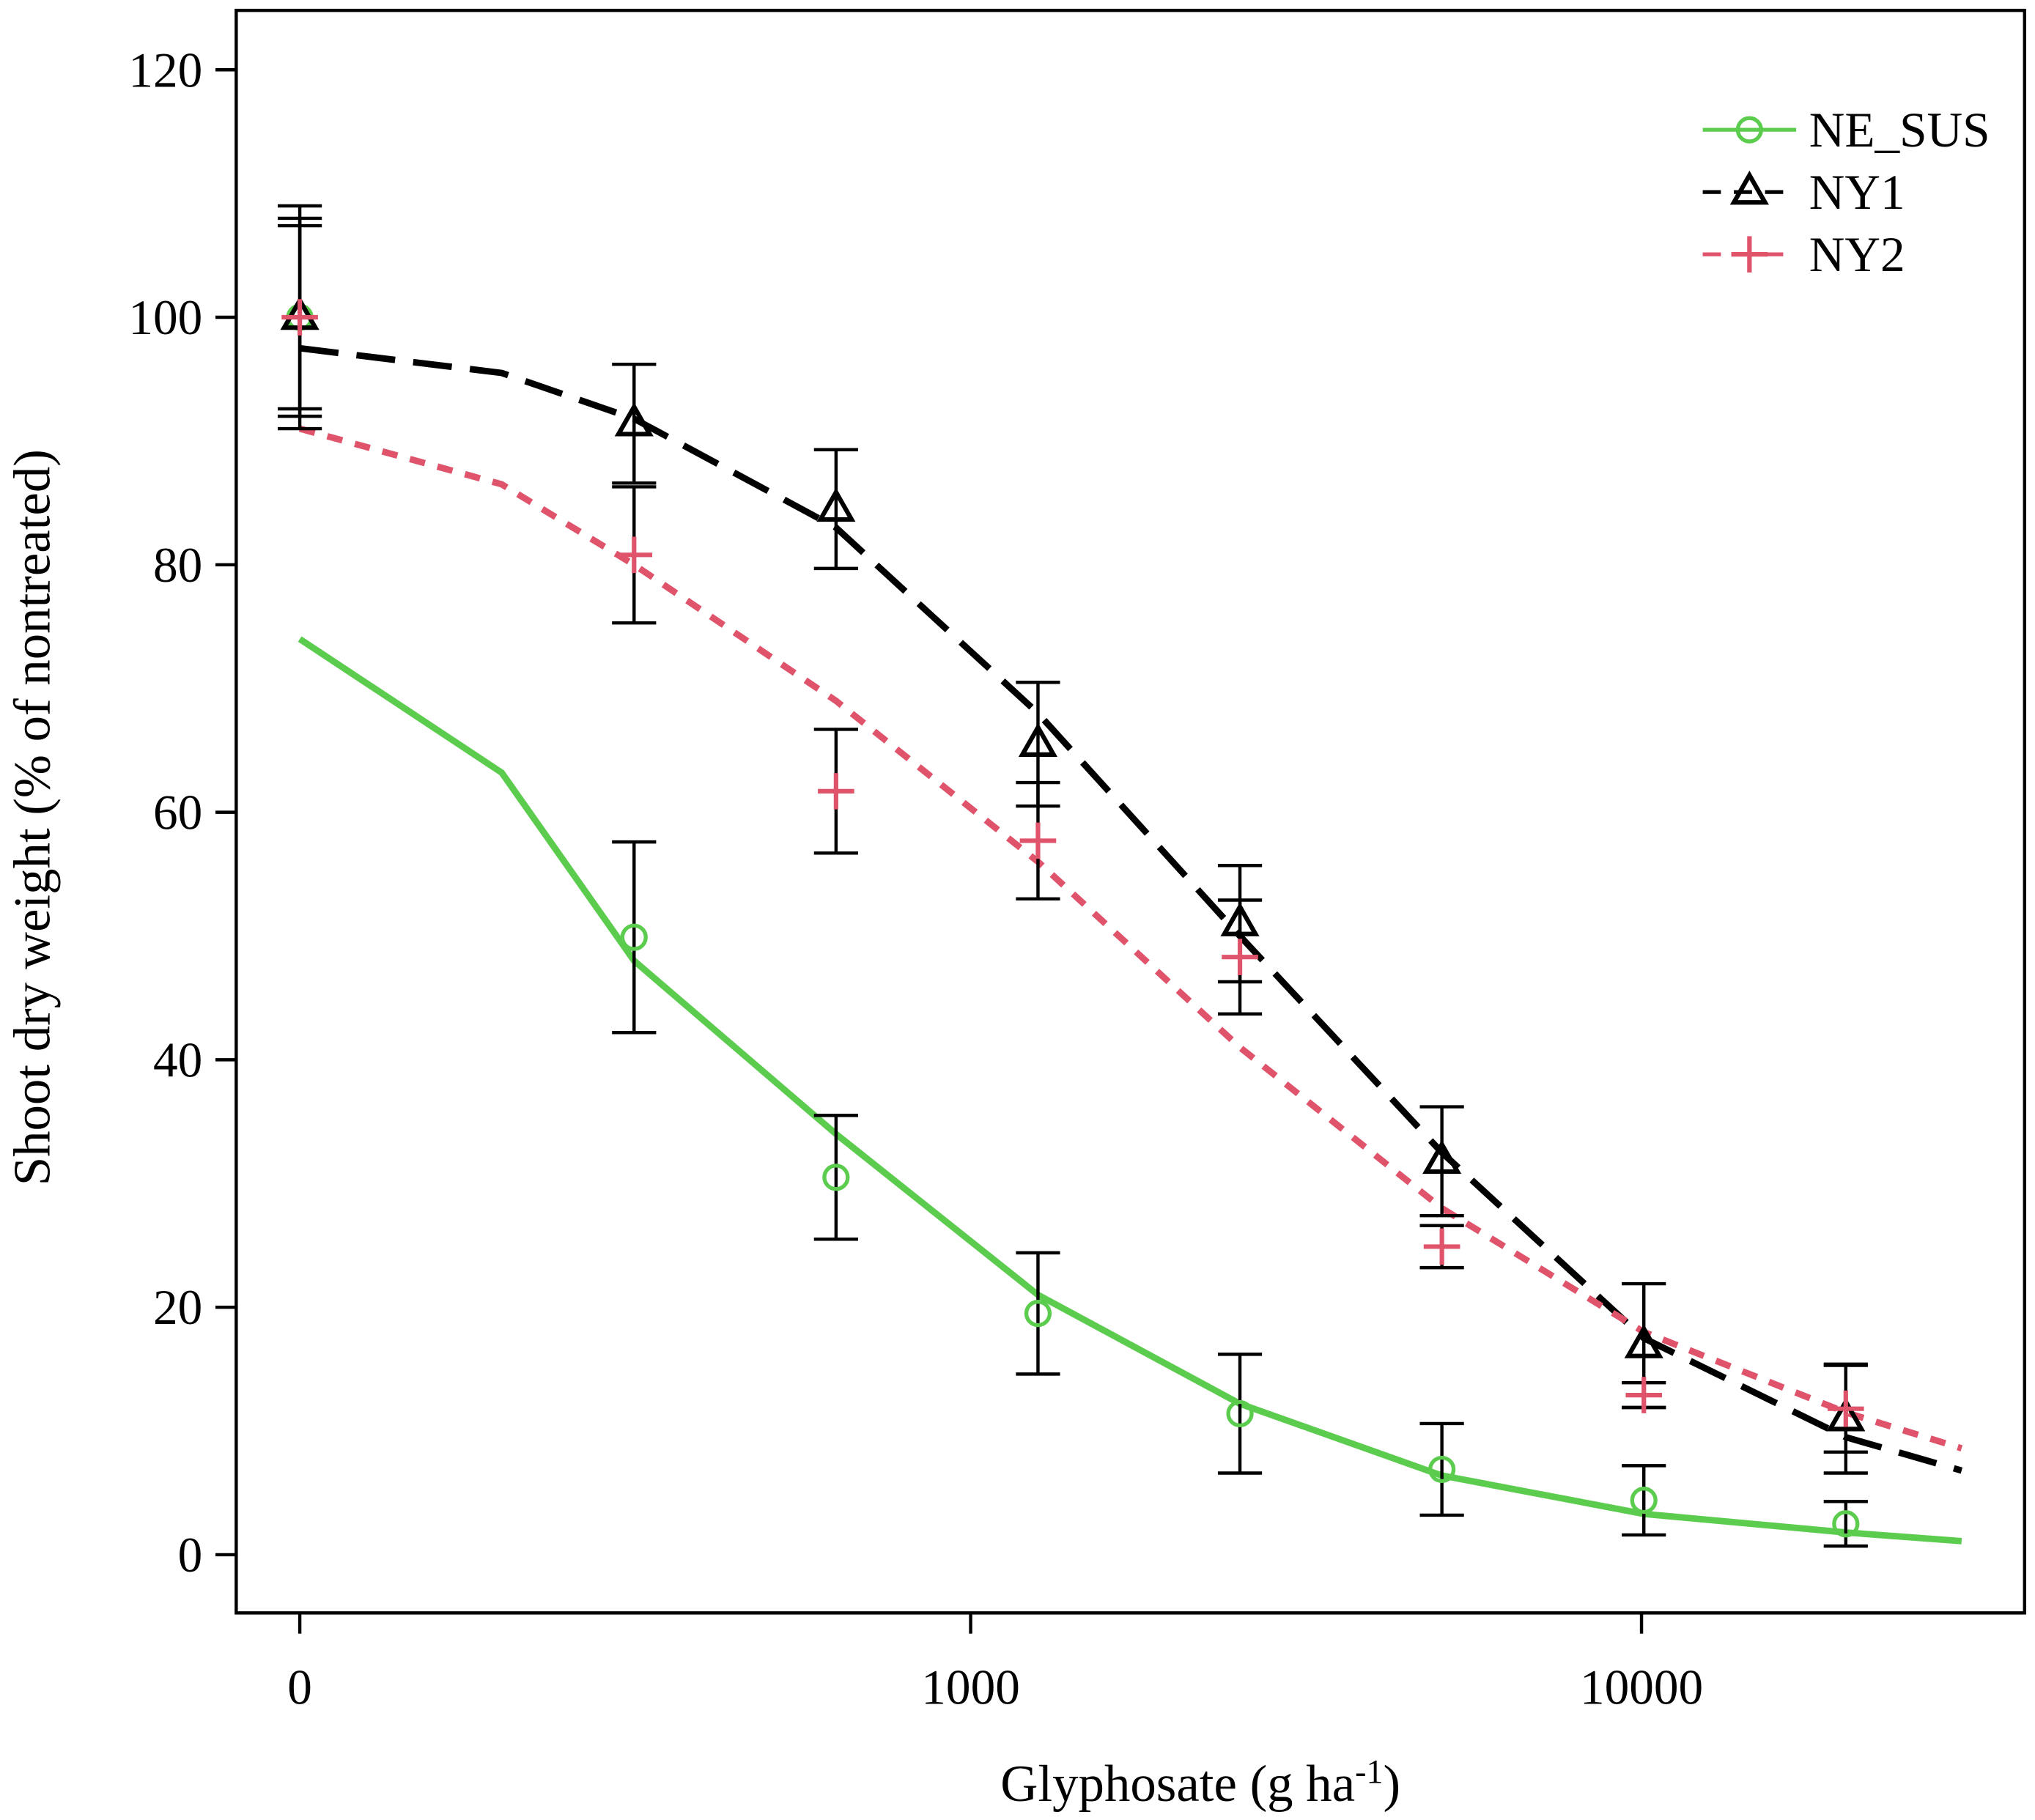 This screenshot has height=1820, width=2035. What do you see at coordinates (1641, 1687) in the screenshot?
I see `x-tick-label: 10000` at bounding box center [1641, 1687].